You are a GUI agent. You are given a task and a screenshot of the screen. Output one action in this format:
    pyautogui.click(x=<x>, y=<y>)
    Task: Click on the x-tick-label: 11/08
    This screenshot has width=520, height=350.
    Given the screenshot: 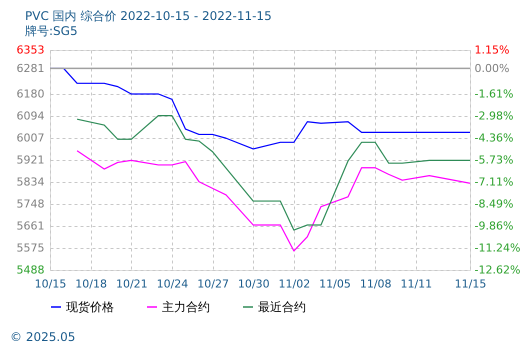 What is the action you would take?
    pyautogui.click(x=376, y=284)
    